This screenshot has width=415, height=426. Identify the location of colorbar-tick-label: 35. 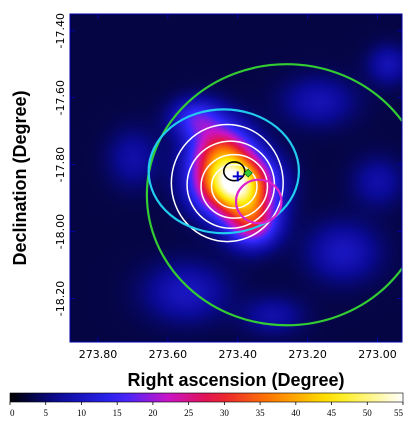
(261, 413).